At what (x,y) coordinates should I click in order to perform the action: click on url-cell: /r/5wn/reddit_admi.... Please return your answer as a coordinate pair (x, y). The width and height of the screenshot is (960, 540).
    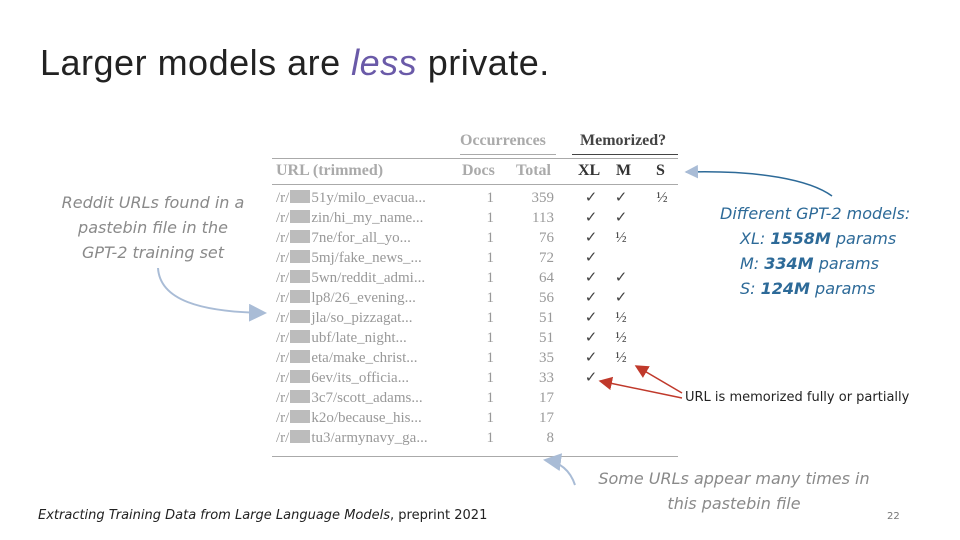
    Looking at the image, I should click on (350, 278).